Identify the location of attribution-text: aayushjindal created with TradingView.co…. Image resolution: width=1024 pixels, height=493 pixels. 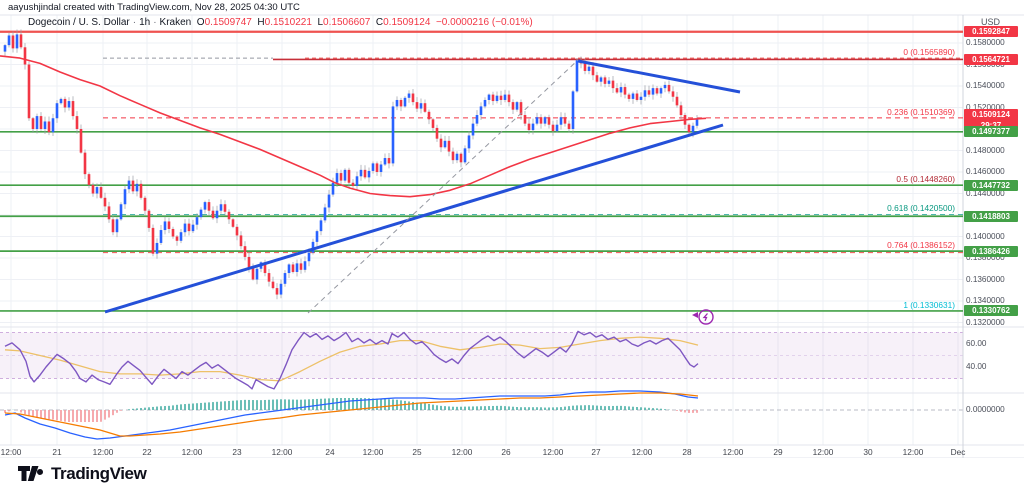
(154, 7).